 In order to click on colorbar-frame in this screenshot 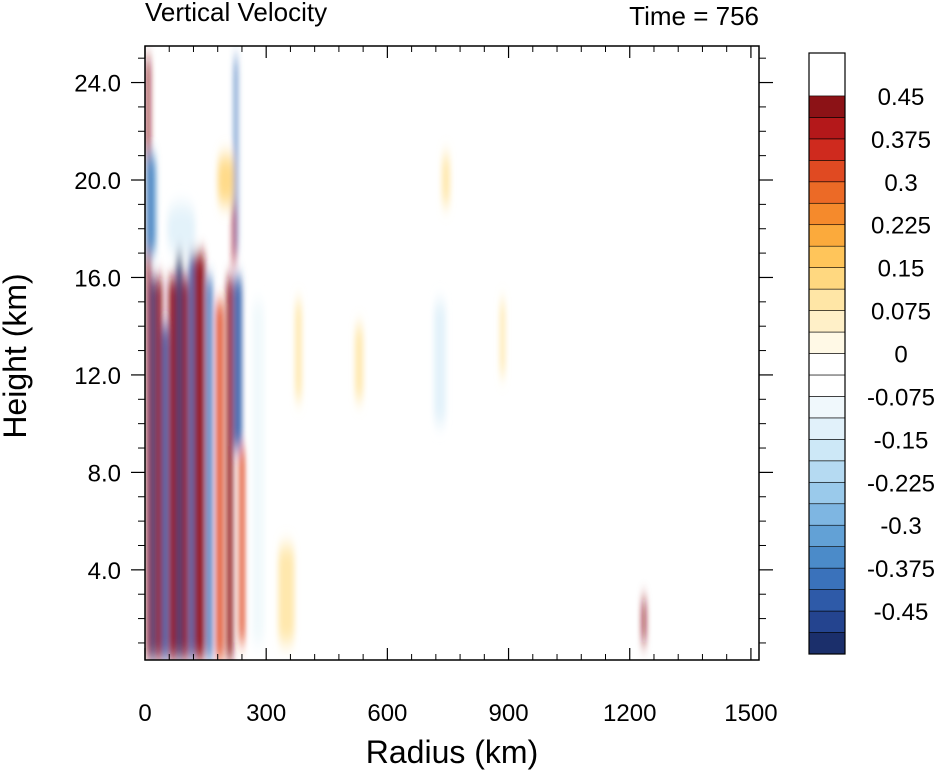, I will do `click(827, 353)`.